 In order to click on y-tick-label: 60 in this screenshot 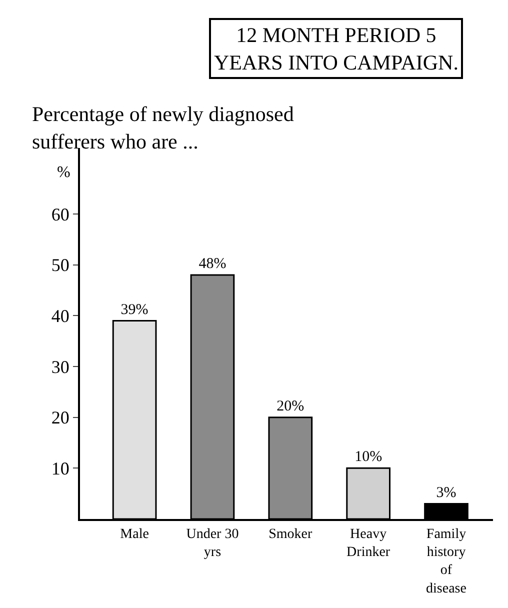, I will do `click(60, 214)`.